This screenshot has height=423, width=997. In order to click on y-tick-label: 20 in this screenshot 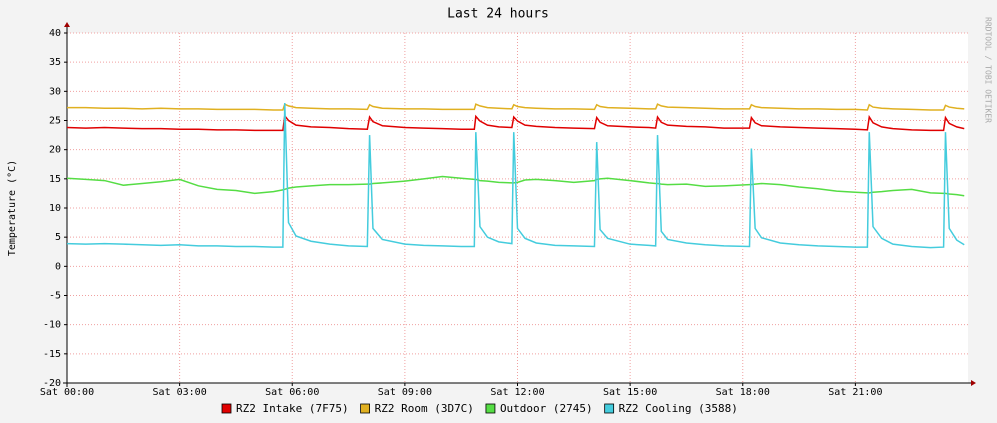, I will do `click(55, 150)`.